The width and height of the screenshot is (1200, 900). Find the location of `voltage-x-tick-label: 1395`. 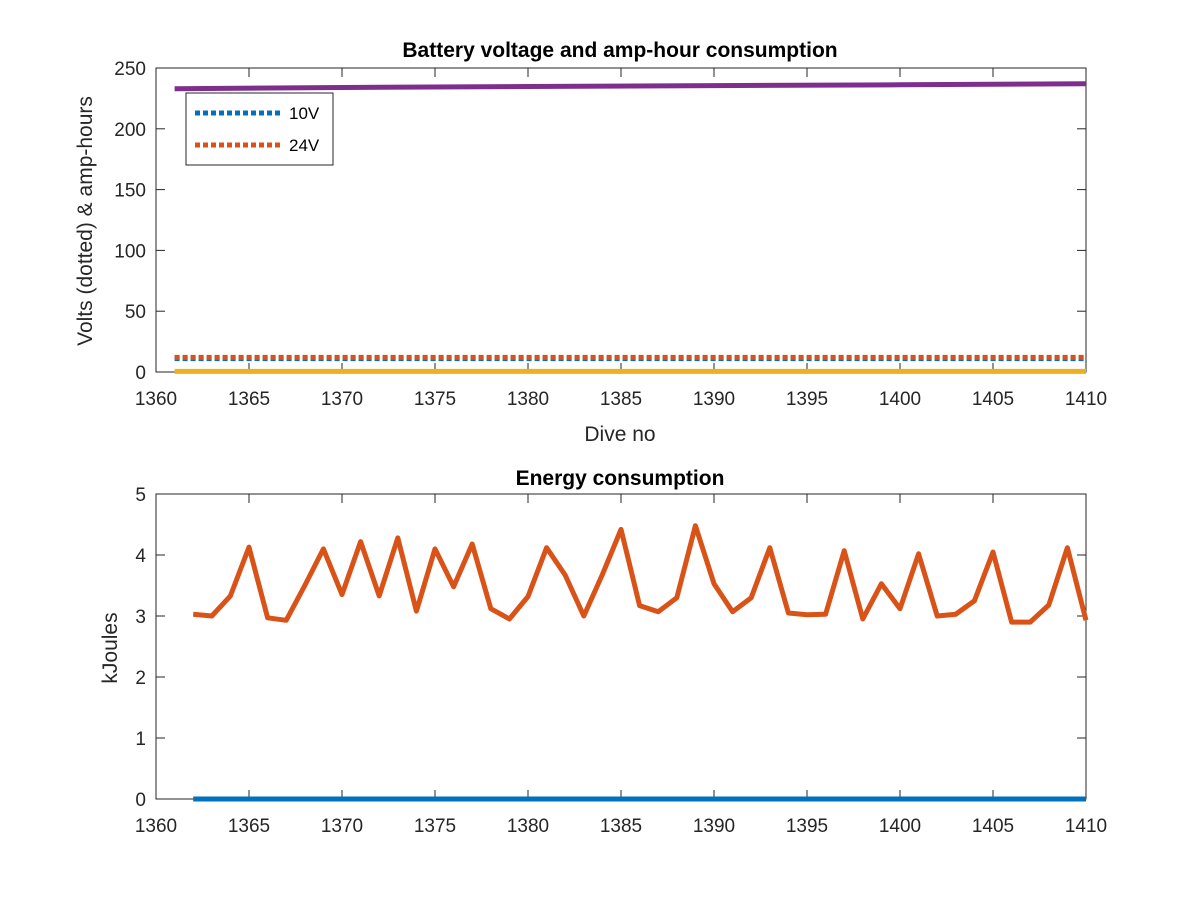

voltage-x-tick-label: 1395 is located at coordinates (807, 399).